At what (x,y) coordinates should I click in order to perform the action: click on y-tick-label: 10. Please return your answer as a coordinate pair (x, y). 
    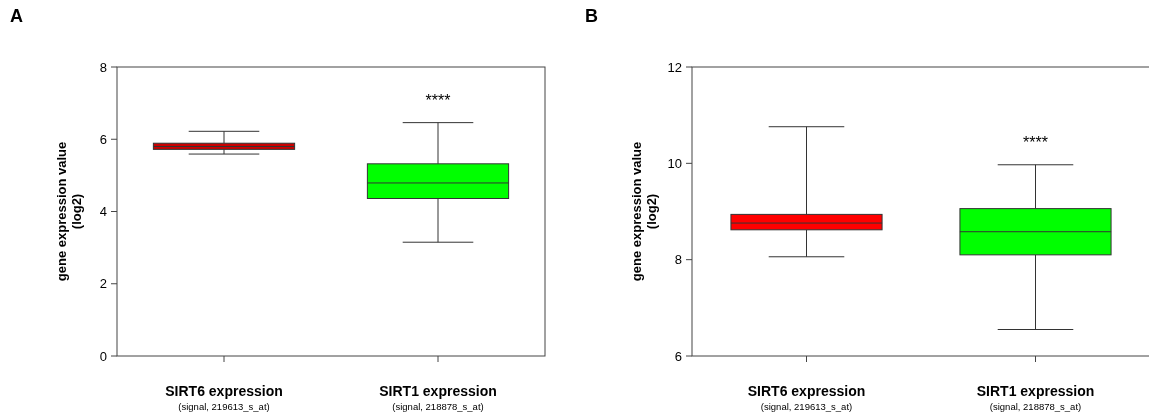
    Looking at the image, I should click on (674, 163).